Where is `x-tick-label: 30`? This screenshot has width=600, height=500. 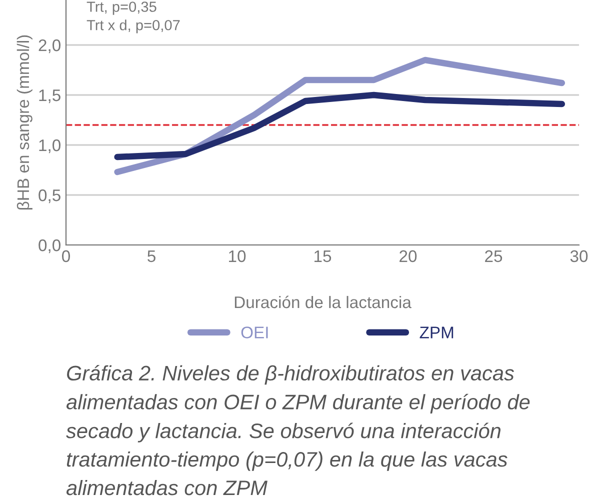
x-tick-label: 30 is located at coordinates (579, 256).